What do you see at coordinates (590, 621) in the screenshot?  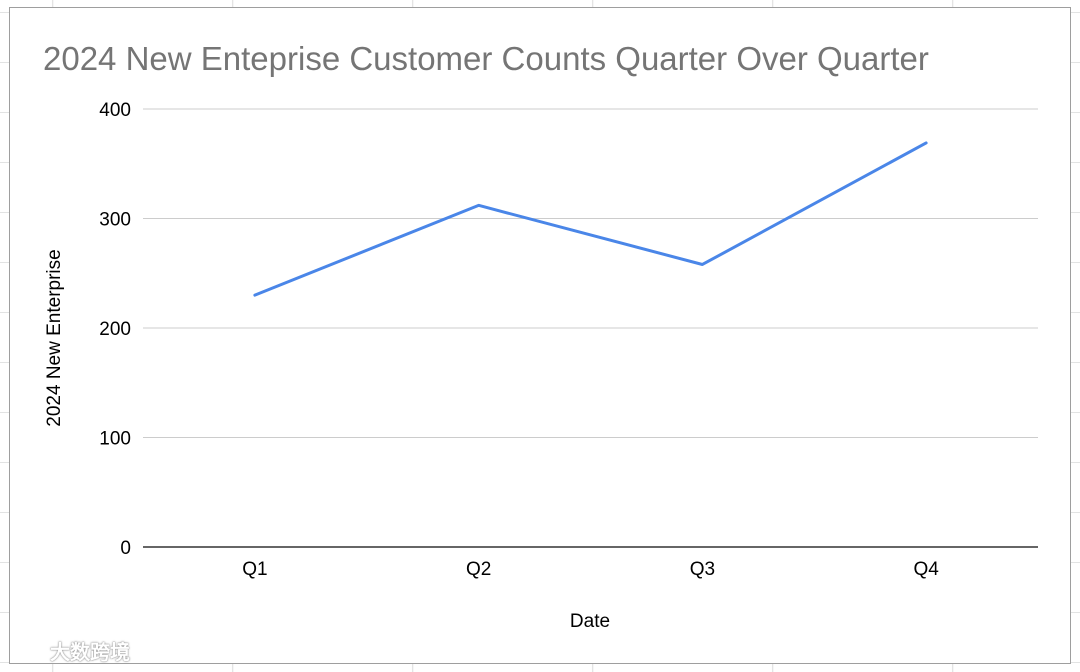 I see `x-axis-label: Date` at bounding box center [590, 621].